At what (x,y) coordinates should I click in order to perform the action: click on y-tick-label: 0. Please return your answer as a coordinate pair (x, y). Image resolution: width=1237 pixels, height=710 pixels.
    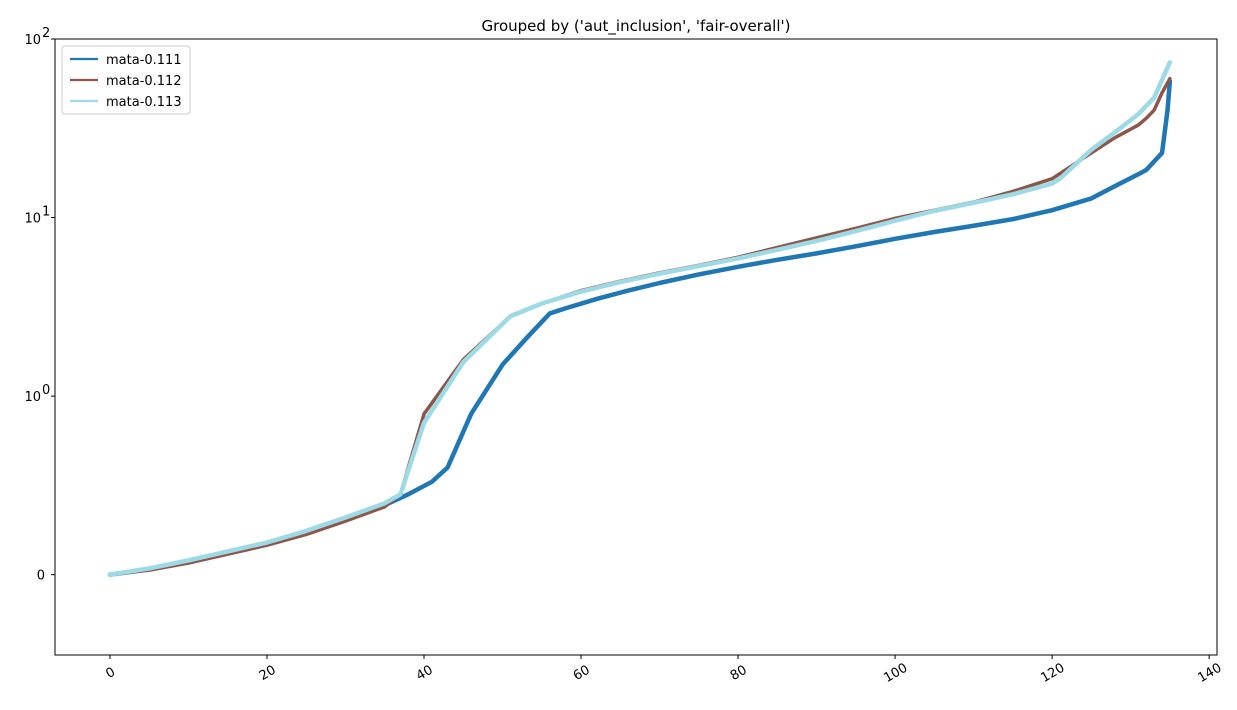
    Looking at the image, I should click on (41, 576).